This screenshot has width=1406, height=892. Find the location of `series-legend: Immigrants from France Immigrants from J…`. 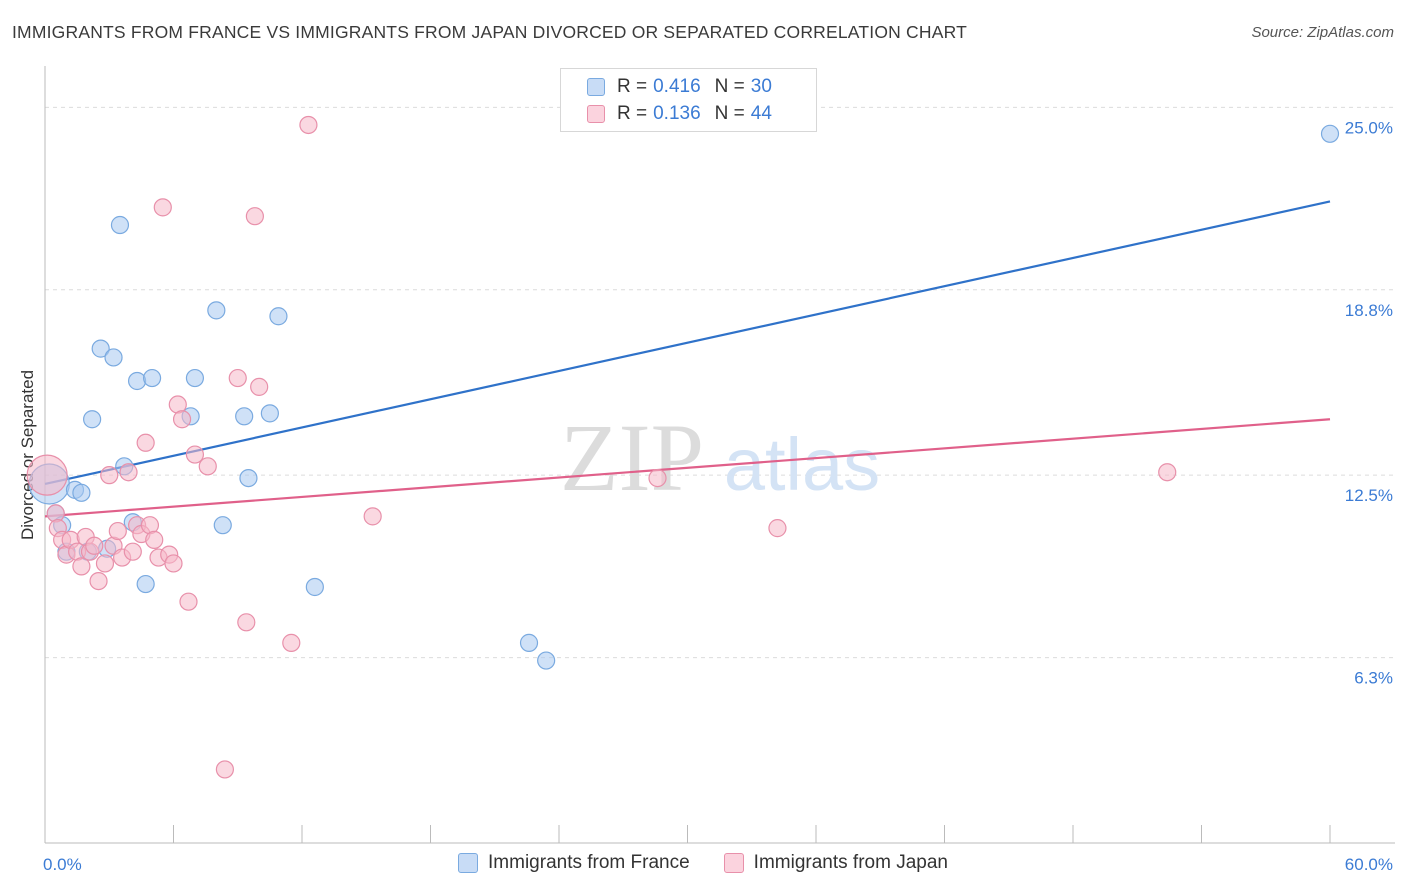

series-legend: Immigrants from France Immigrants from J… is located at coordinates (703, 863).